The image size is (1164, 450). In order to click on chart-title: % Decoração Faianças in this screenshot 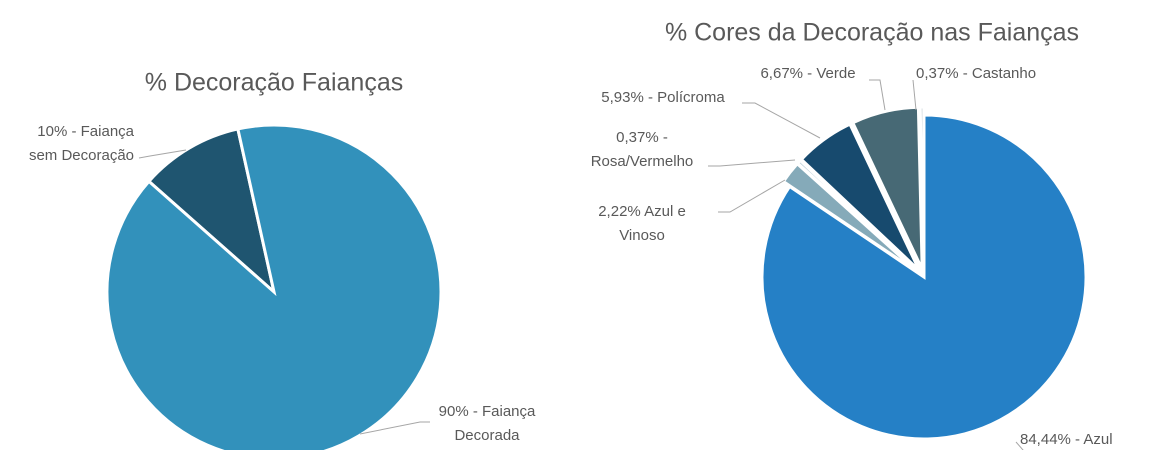, I will do `click(274, 83)`.